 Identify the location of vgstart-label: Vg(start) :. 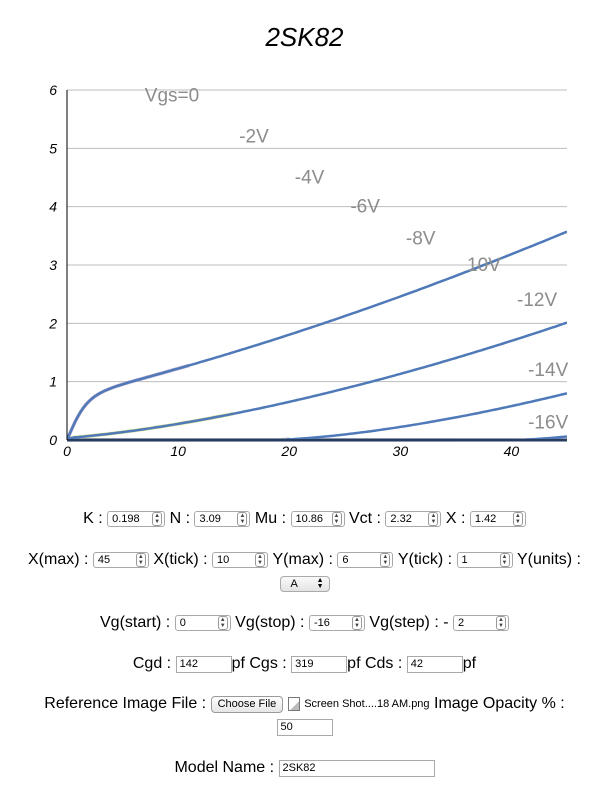
(135, 622).